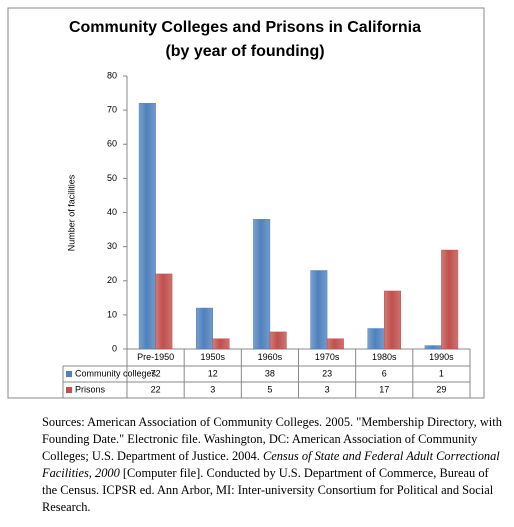 The image size is (514, 527). I want to click on table-value: 5, so click(269, 389).